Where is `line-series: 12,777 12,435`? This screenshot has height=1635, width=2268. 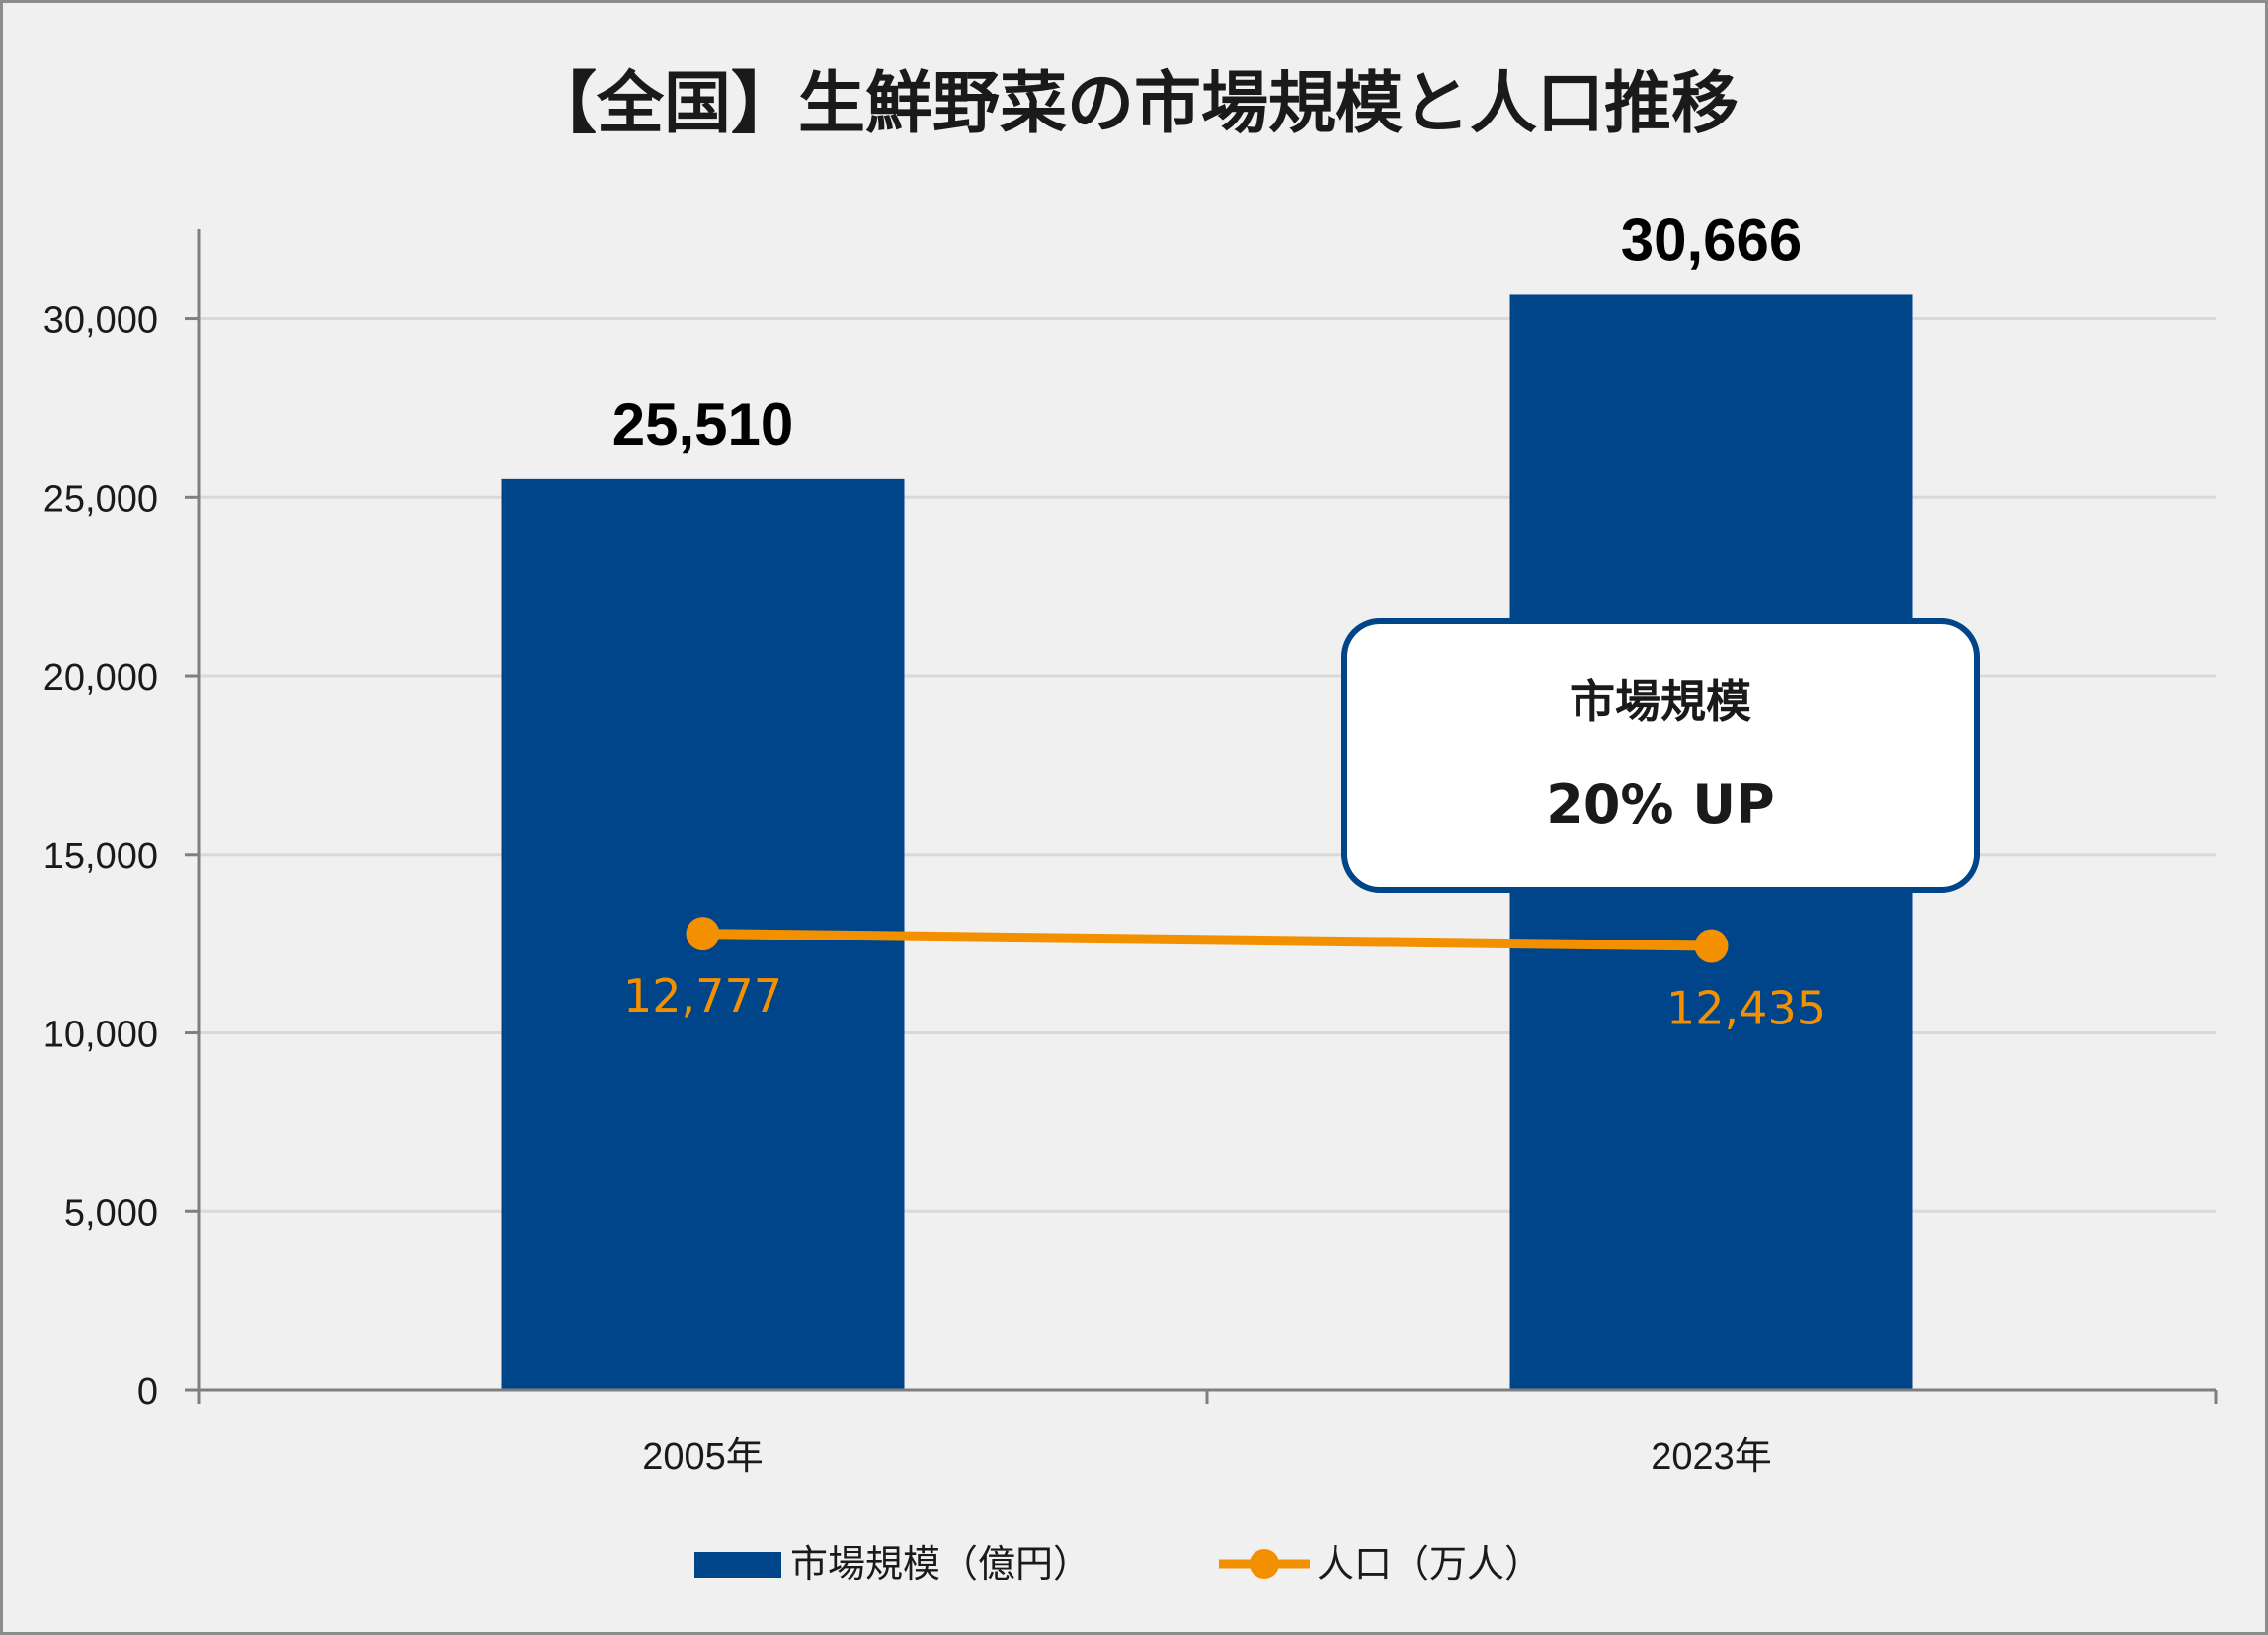
line-series: 12,777 12,435 is located at coordinates (1224, 976).